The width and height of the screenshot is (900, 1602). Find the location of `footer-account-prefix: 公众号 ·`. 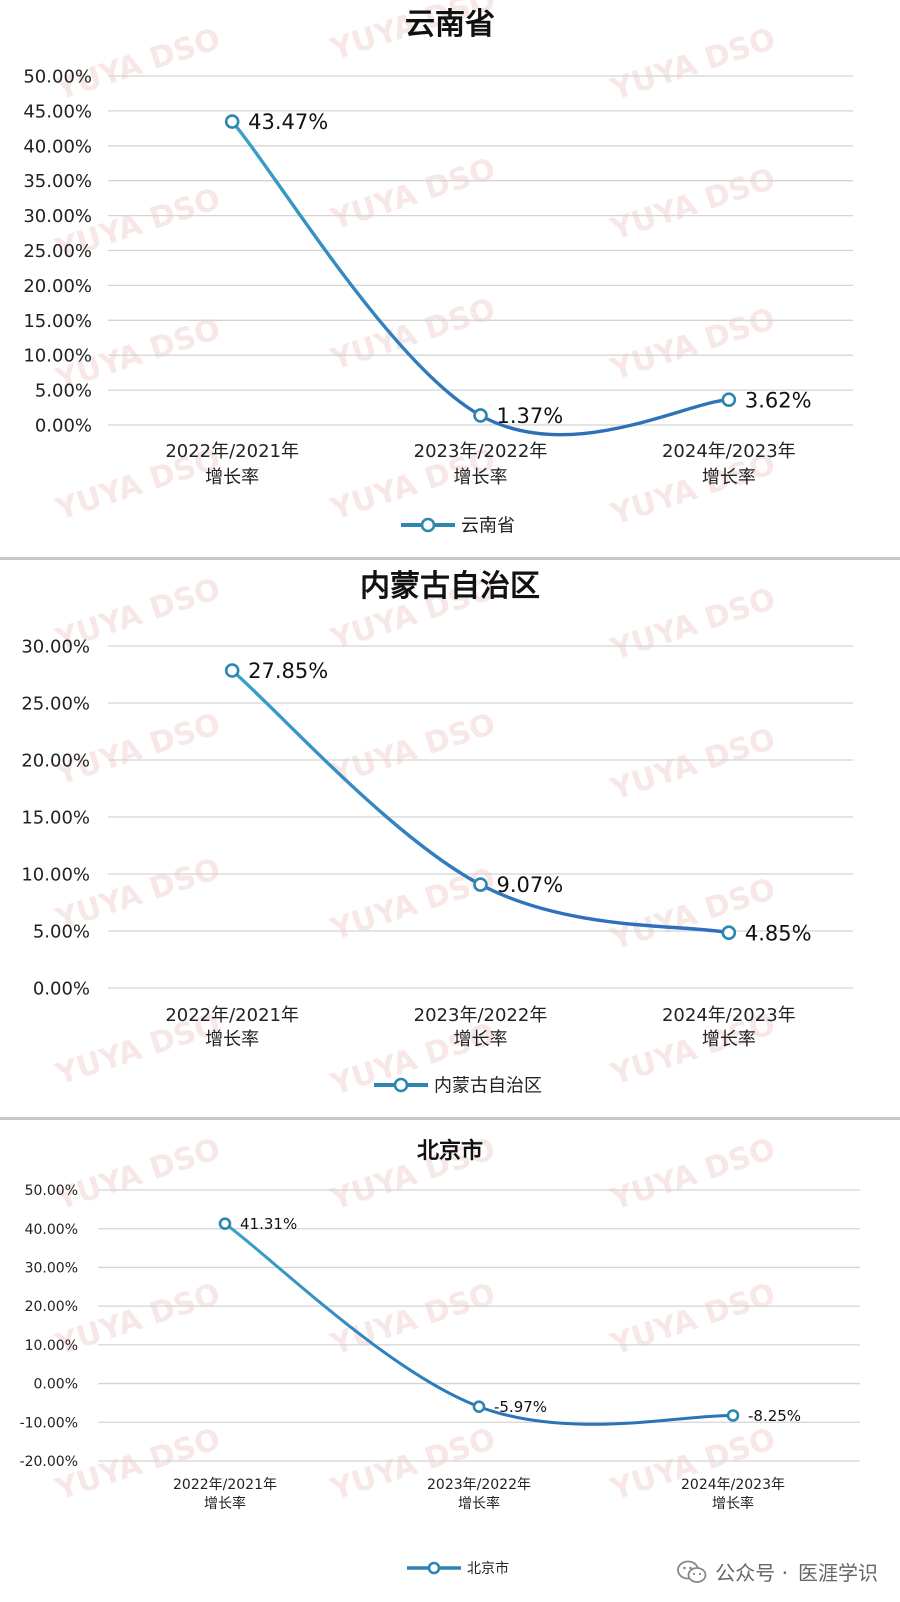

footer-account-prefix: 公众号 · is located at coordinates (751, 1573).